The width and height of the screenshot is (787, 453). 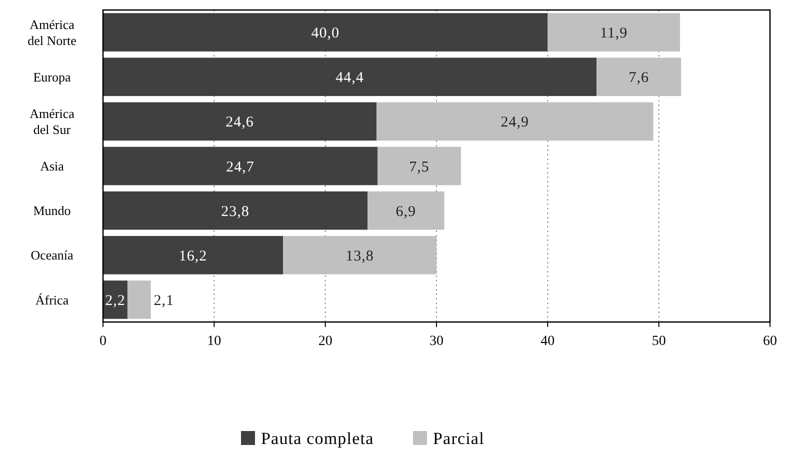 I want to click on data-label: 44,4, so click(x=350, y=78).